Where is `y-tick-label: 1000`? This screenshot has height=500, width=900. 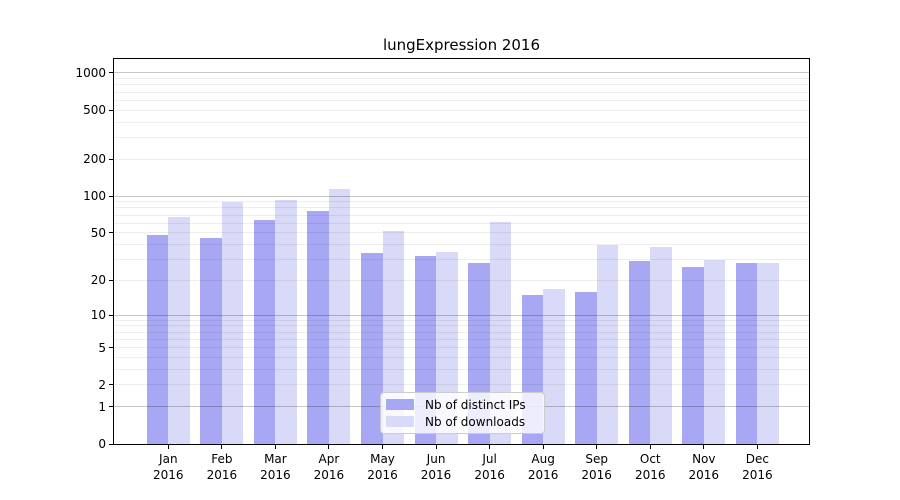 y-tick-label: 1000 is located at coordinates (90, 72).